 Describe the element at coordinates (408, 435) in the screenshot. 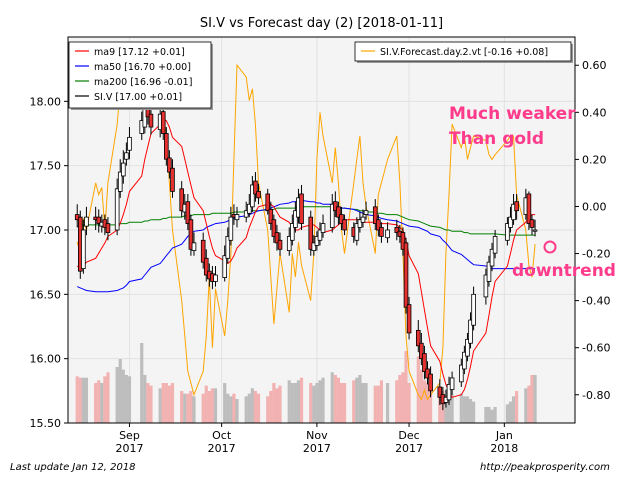

I see `x-tick-label-month: Dec` at that location.